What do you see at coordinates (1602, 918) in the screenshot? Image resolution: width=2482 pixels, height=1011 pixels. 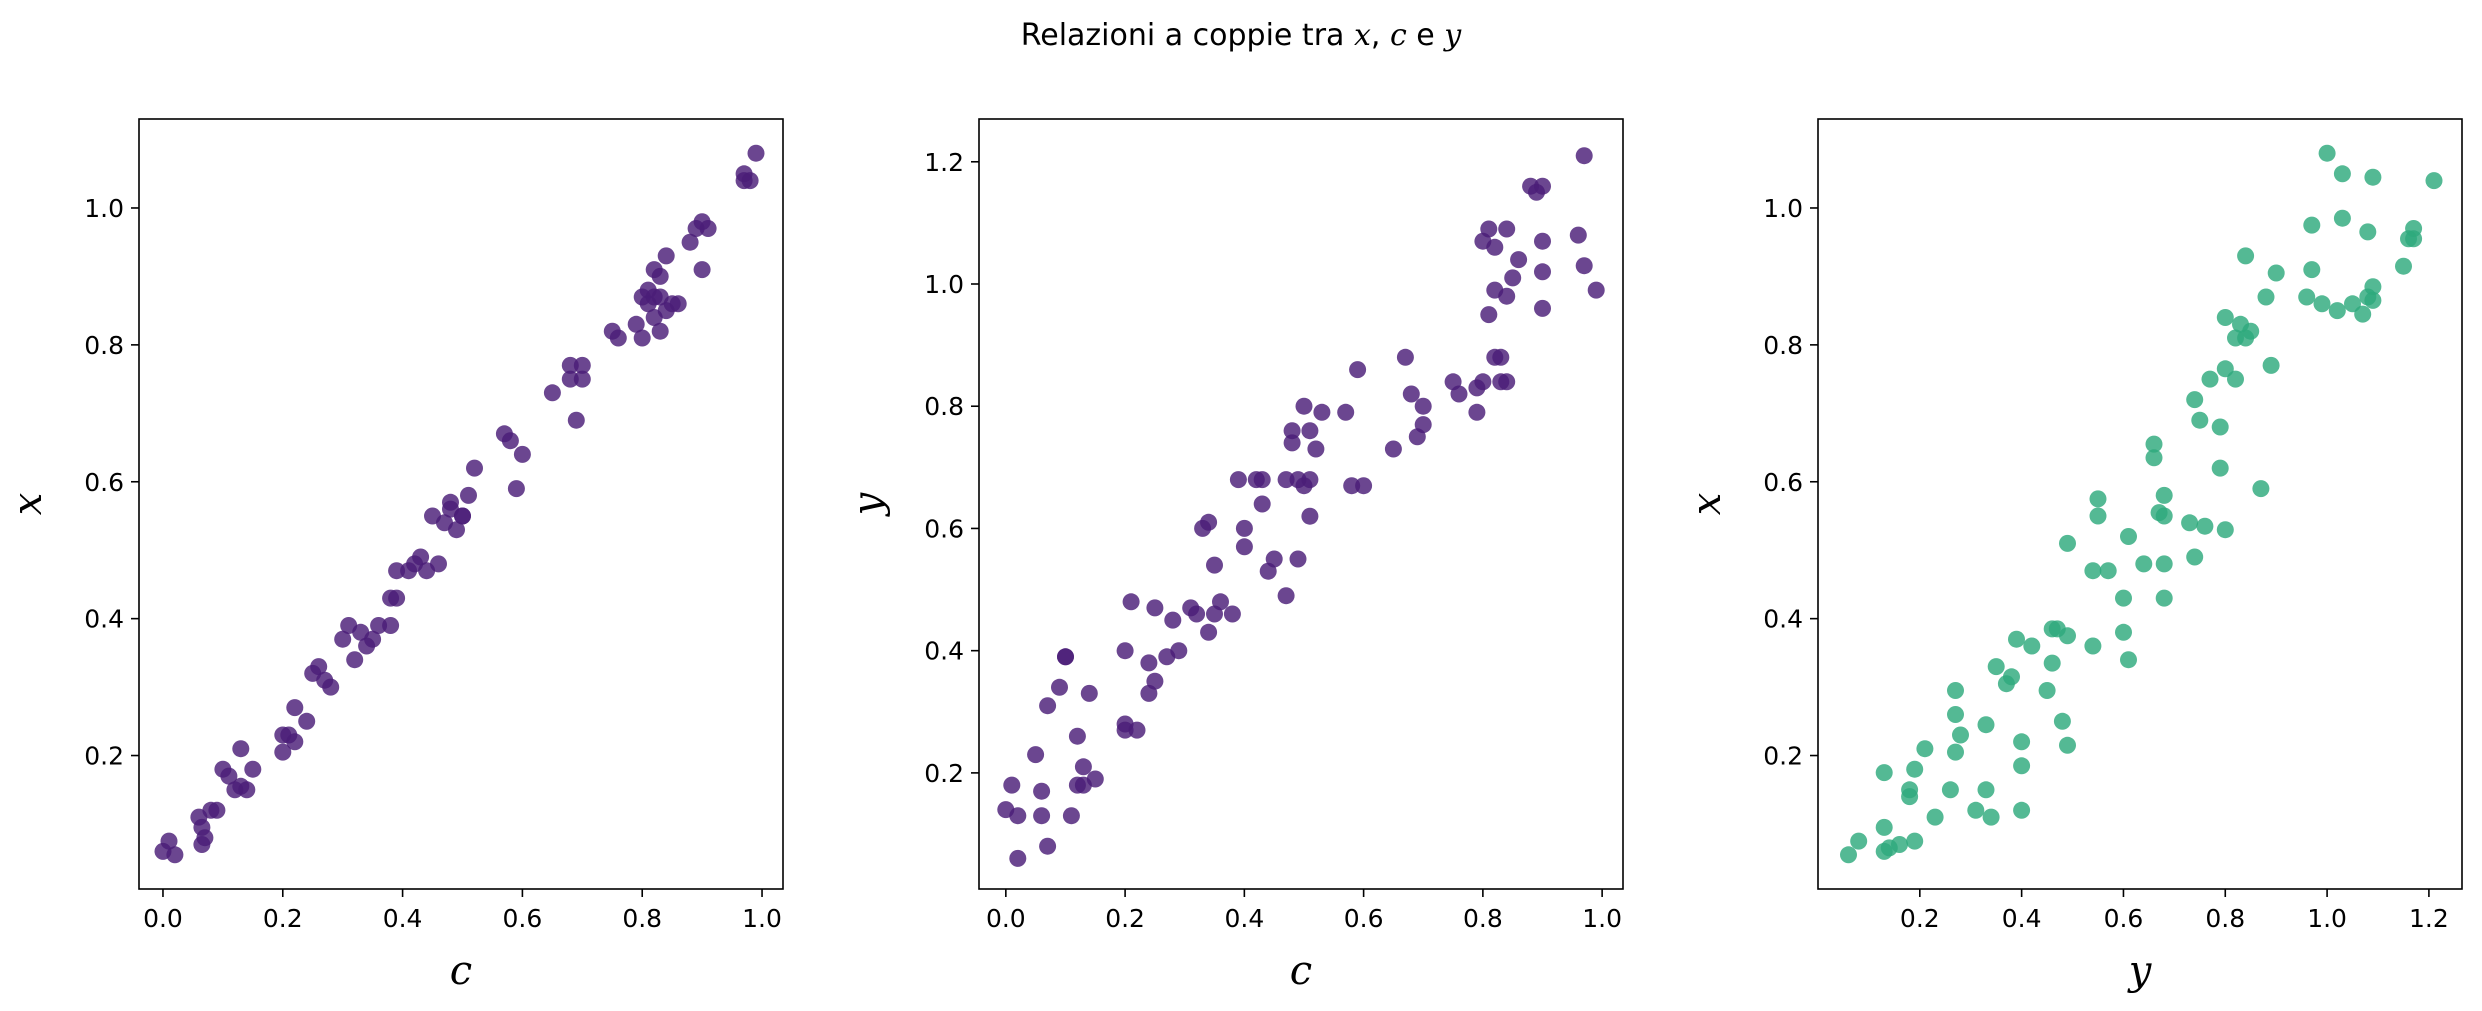 I see `x-tick-label: 1.0` at bounding box center [1602, 918].